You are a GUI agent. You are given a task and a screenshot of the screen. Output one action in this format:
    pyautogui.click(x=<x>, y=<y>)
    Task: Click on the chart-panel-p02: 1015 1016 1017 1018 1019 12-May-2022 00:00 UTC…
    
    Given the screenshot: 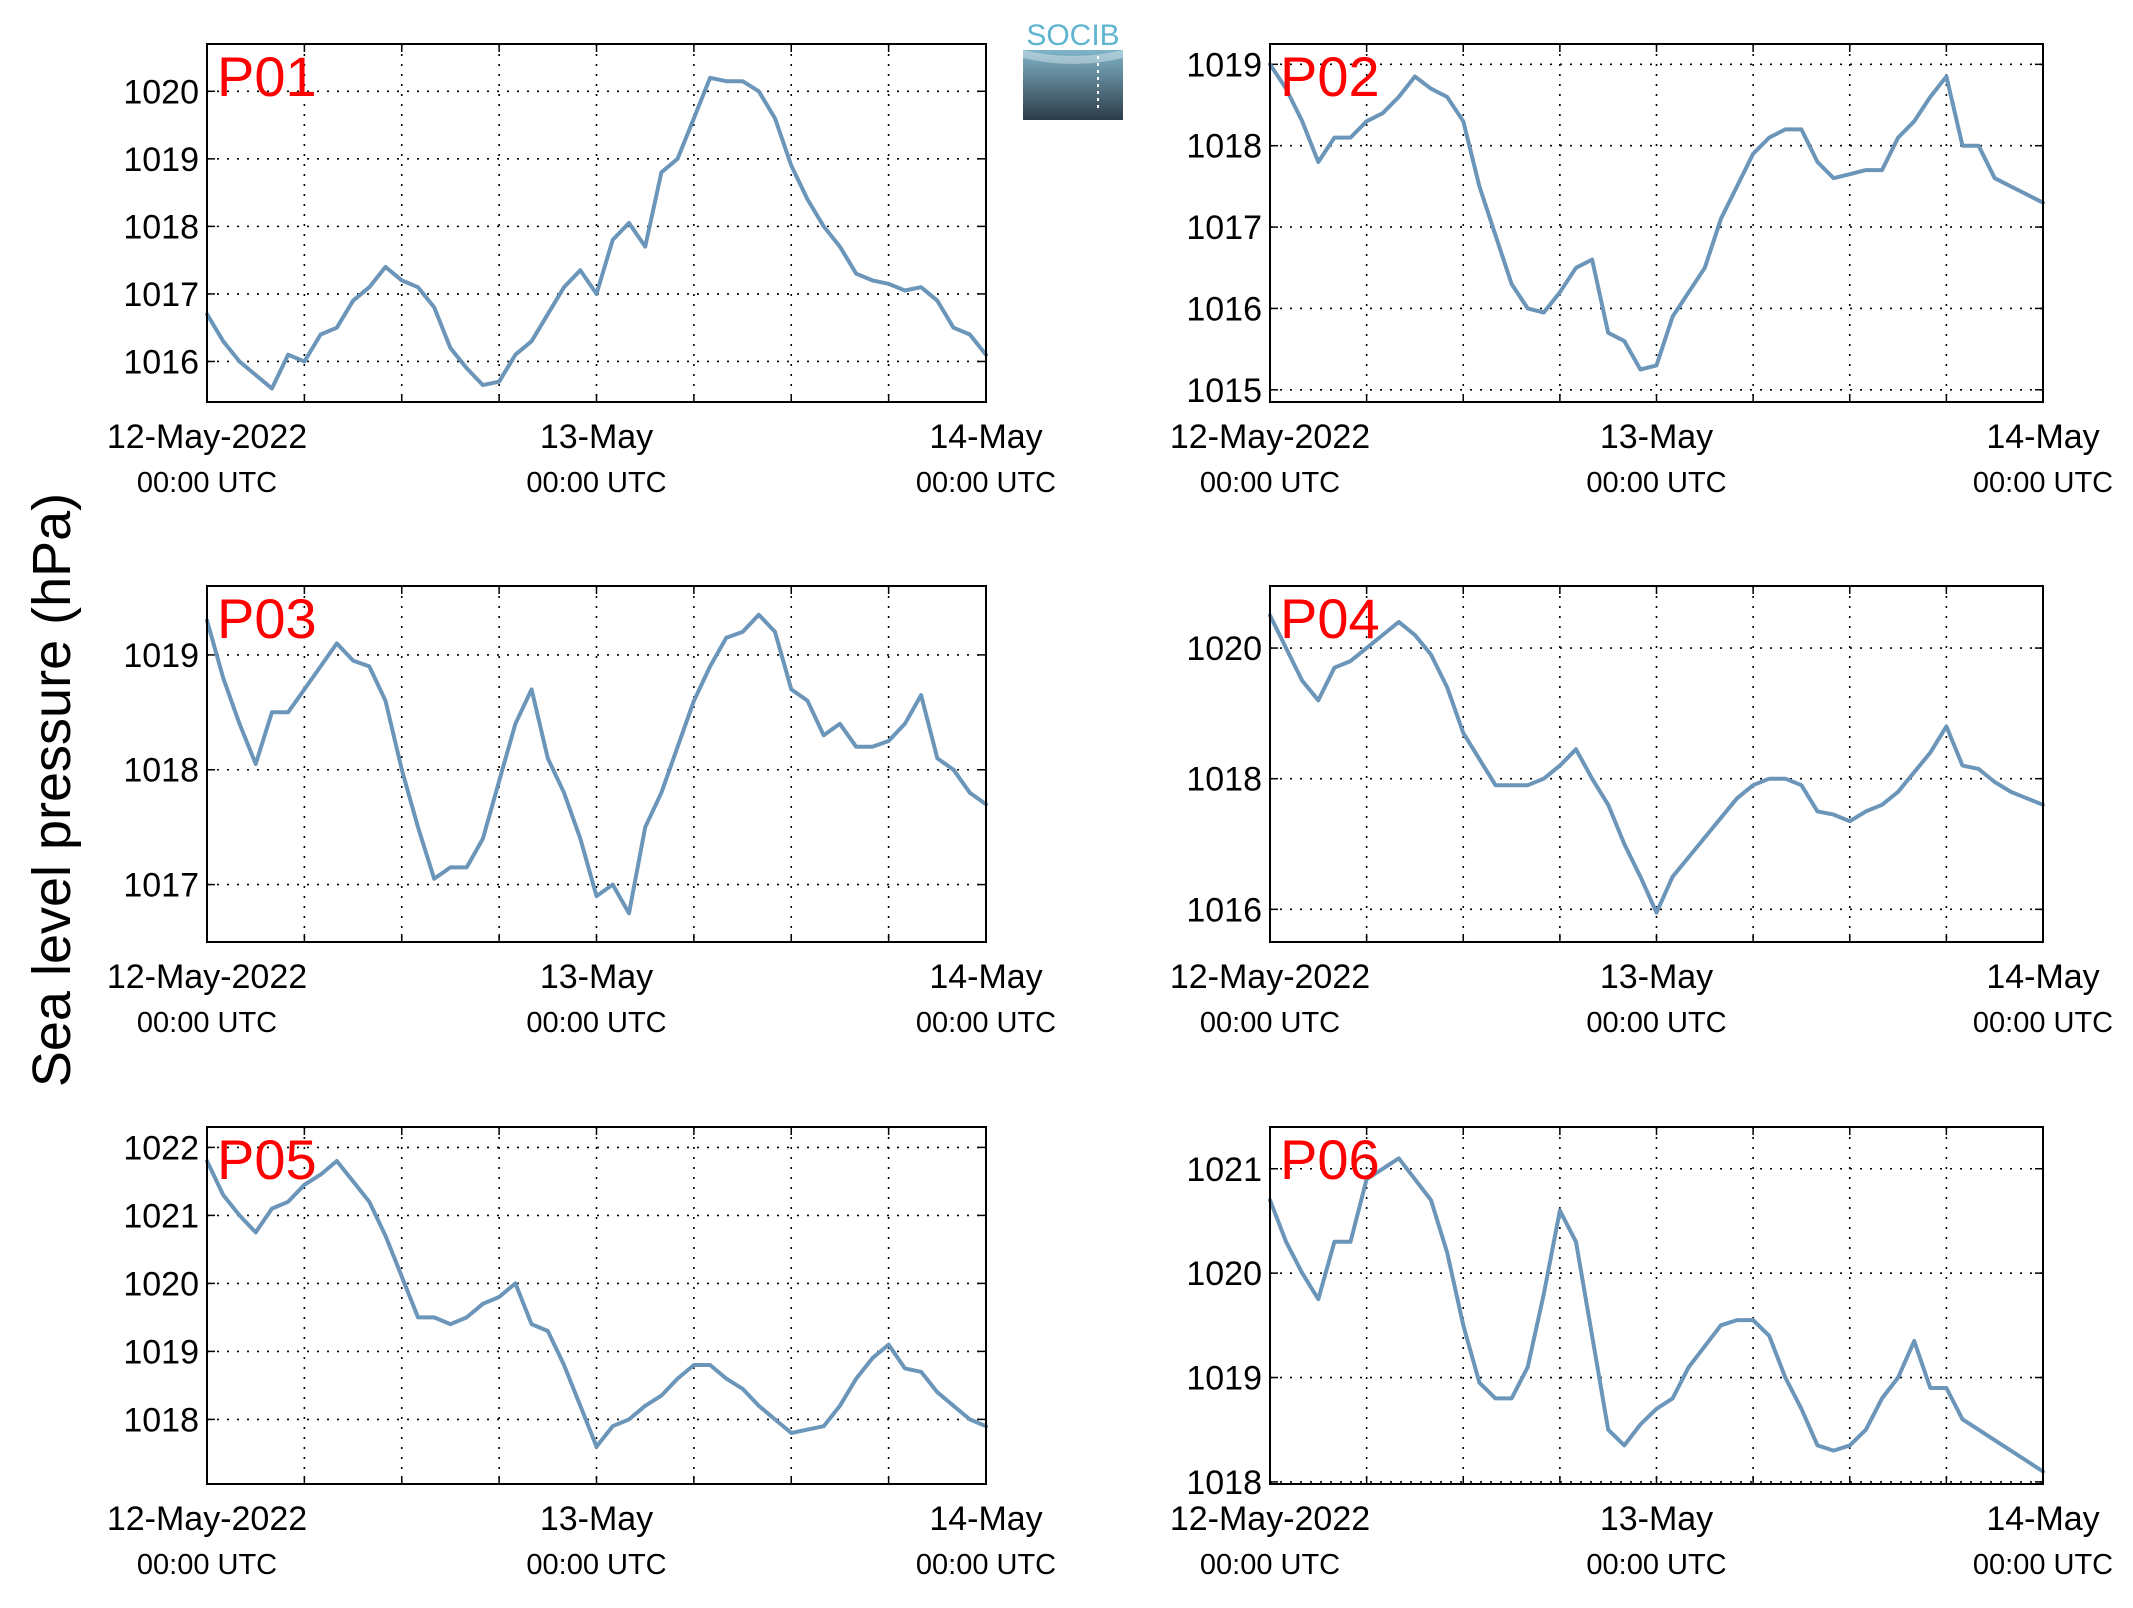 What is the action you would take?
    pyautogui.click(x=1641, y=271)
    